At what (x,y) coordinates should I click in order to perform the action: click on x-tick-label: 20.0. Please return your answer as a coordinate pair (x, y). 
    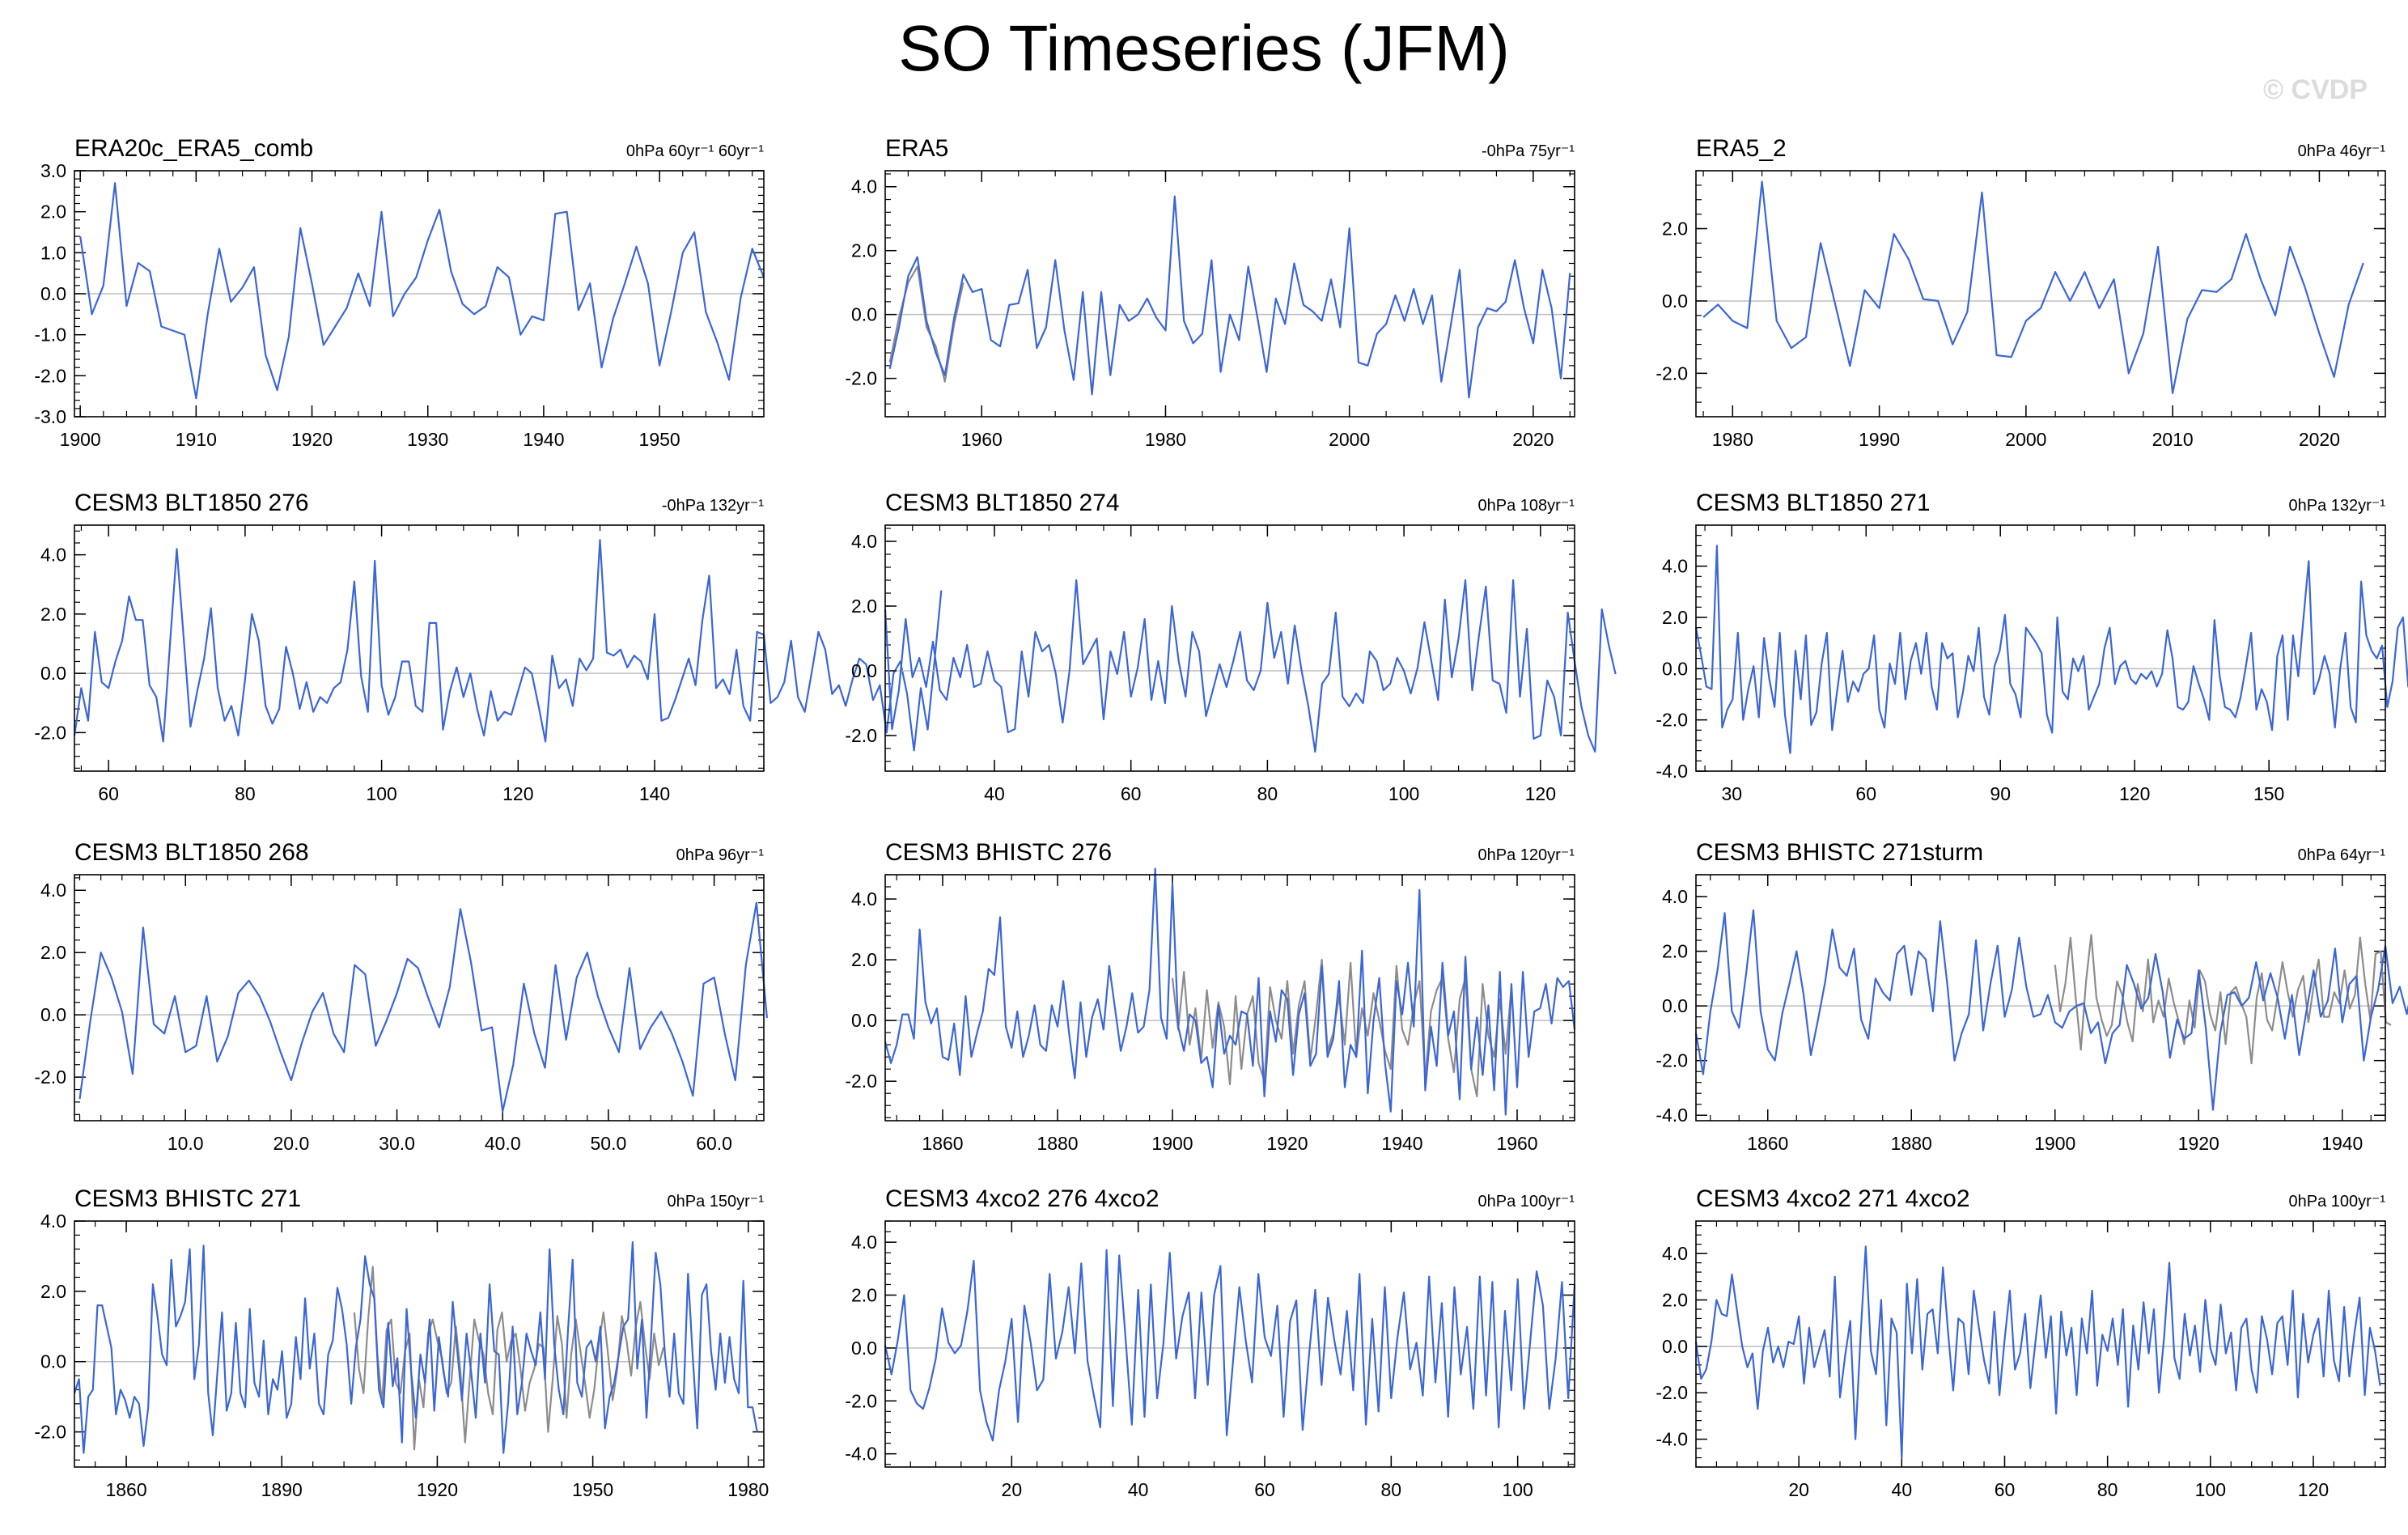
    Looking at the image, I should click on (291, 1143).